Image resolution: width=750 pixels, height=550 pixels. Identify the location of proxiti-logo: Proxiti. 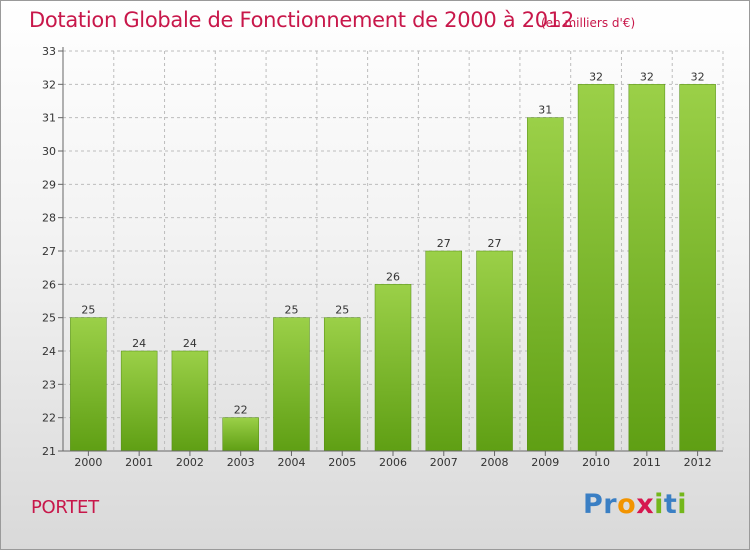
(635, 504).